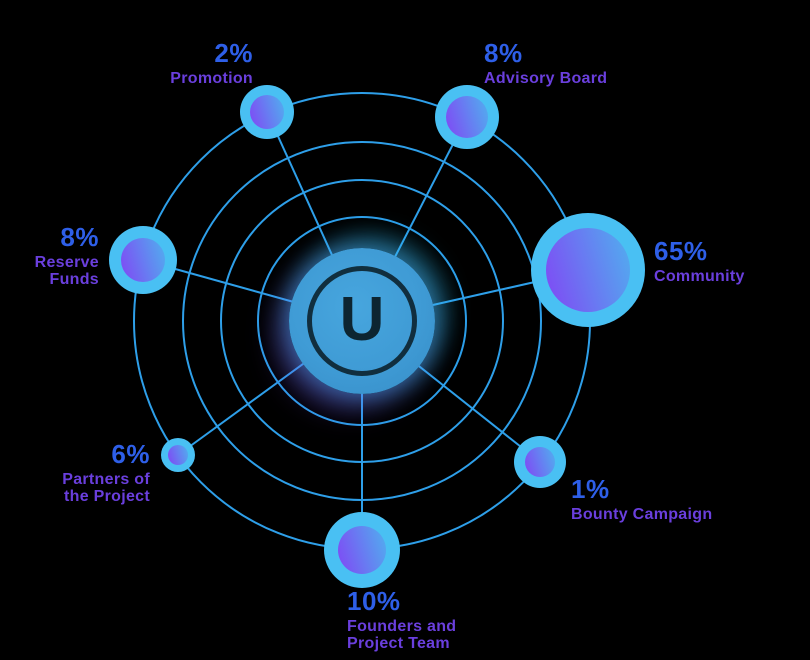 This screenshot has width=810, height=660. I want to click on name-reserve-funds: Reserve Funds, so click(66, 271).